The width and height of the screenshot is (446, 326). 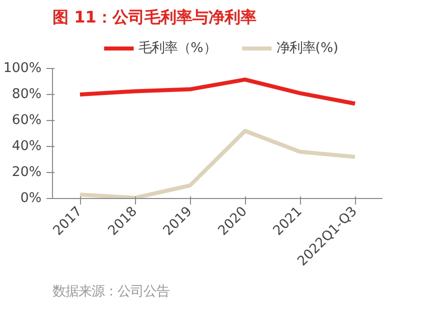 What do you see at coordinates (27, 94) in the screenshot?
I see `y-tick-label: 80%` at bounding box center [27, 94].